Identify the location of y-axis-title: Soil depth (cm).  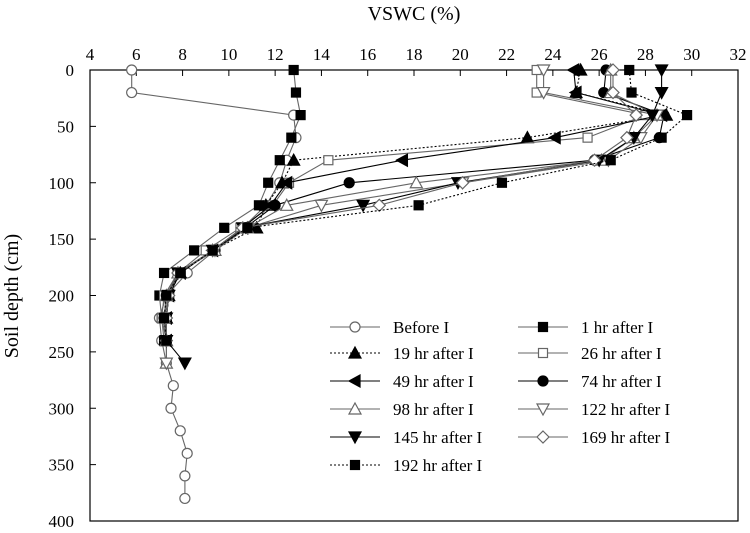
(12, 296).